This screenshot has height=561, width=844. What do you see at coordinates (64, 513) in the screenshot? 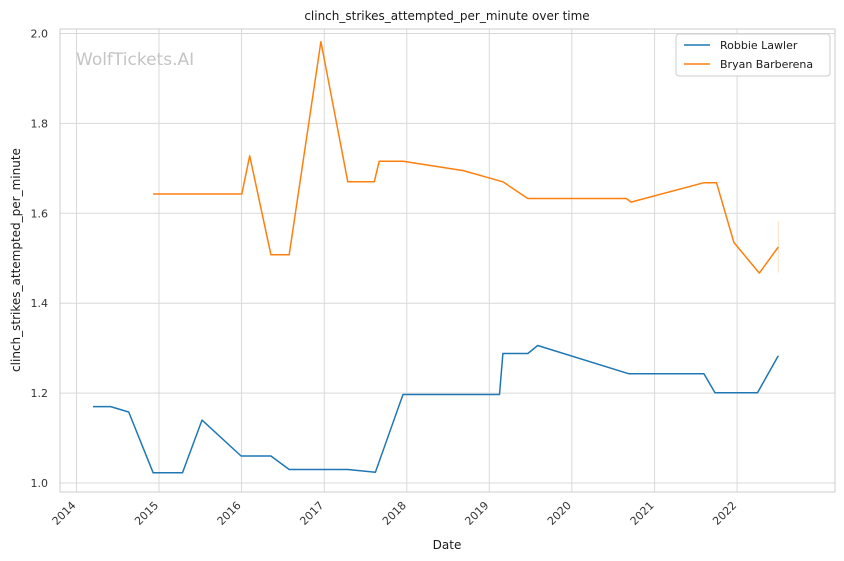
I see `x-tick-label: 2014` at bounding box center [64, 513].